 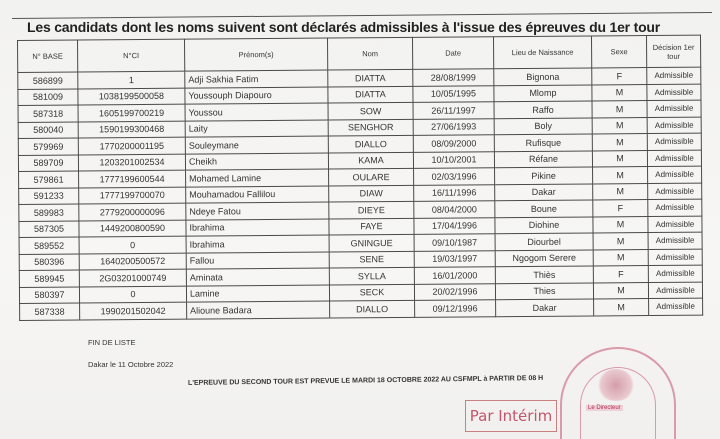 What do you see at coordinates (454, 176) in the screenshot?
I see `cell-date: 02/03/1996` at bounding box center [454, 176].